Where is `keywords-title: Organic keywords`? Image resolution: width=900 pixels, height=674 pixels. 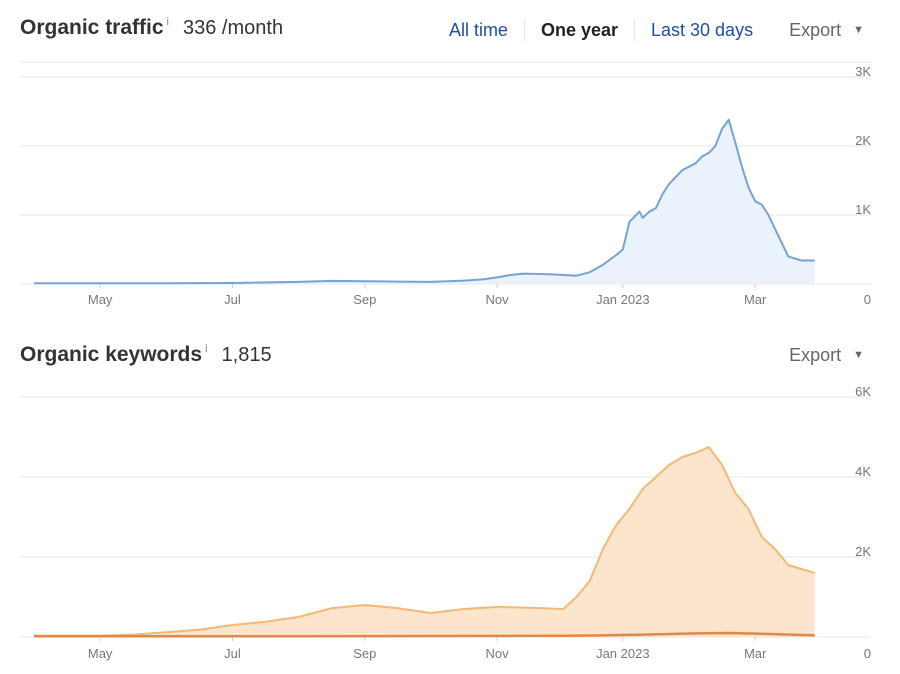 keywords-title: Organic keywords is located at coordinates (111, 354).